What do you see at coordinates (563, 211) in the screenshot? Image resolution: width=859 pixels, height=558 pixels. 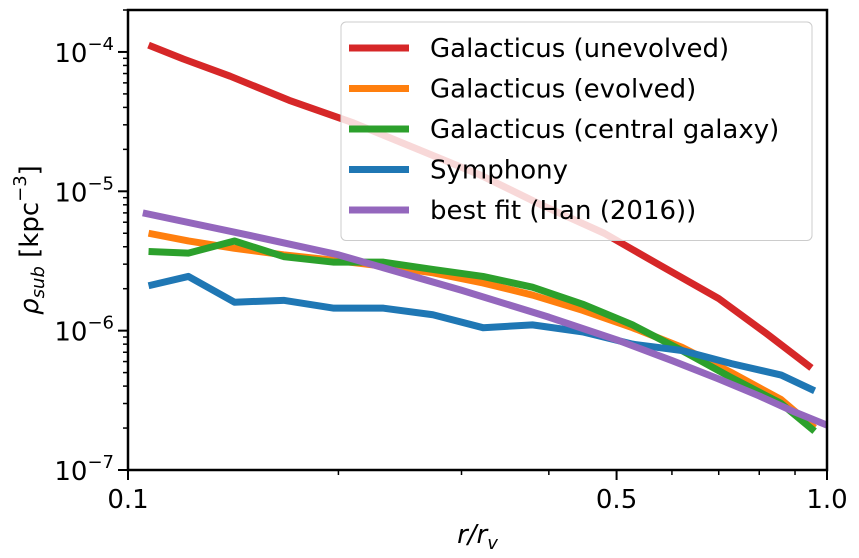 I see `legend-label-4: best fit (Han (2016))` at bounding box center [563, 211].